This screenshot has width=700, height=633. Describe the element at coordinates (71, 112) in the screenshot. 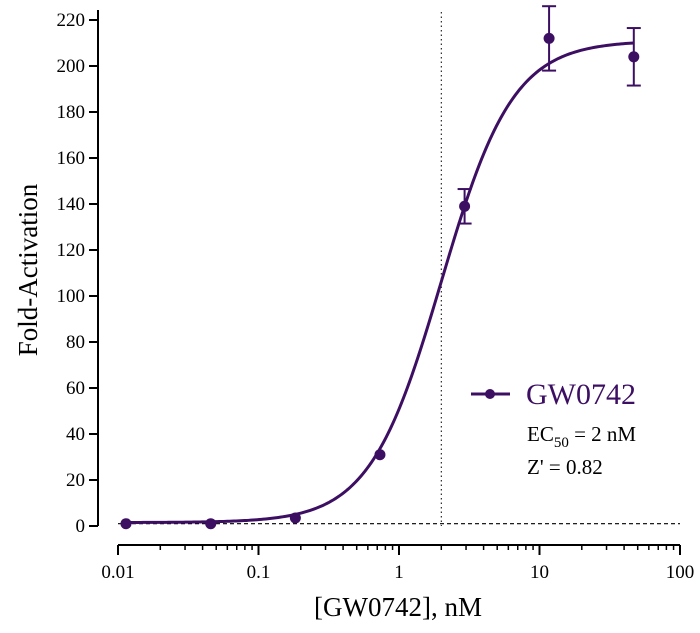

I see `y-tick-label: 180` at that location.